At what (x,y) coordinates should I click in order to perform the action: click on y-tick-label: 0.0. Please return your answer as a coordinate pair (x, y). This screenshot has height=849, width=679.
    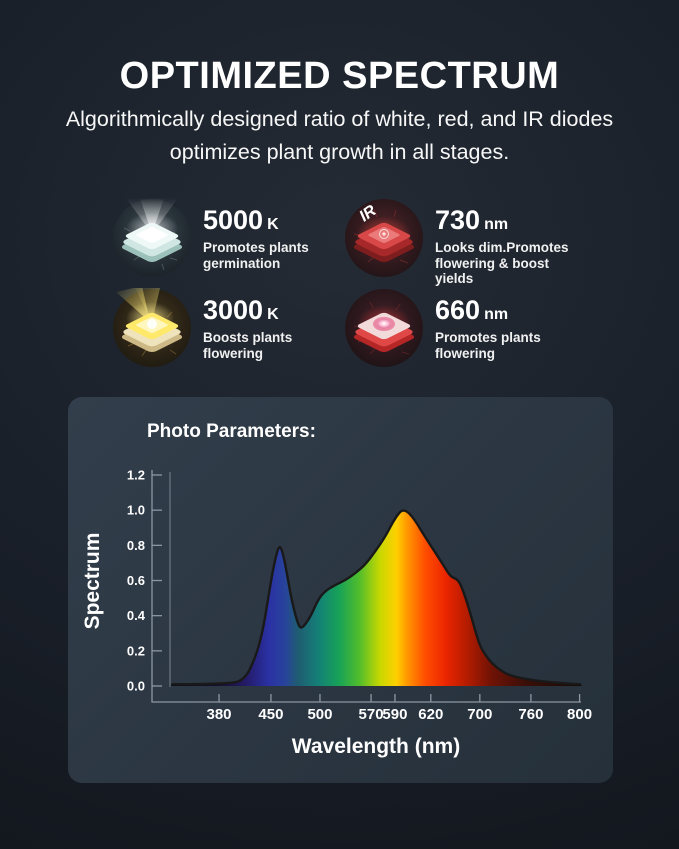
    Looking at the image, I should click on (136, 686).